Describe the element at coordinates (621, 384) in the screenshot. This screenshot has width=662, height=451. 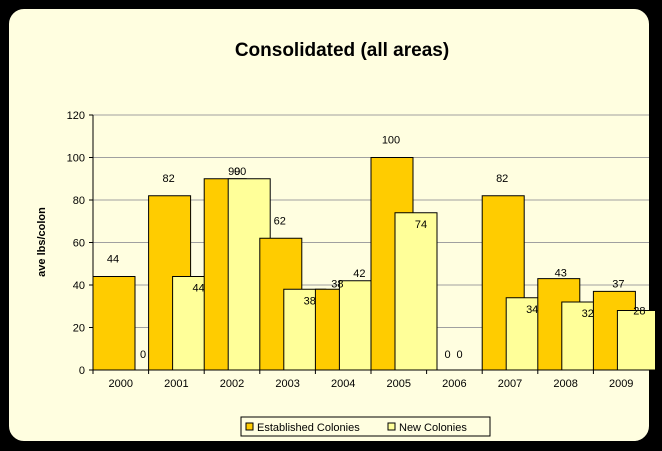
I see `x-tick-label: 2009` at that location.